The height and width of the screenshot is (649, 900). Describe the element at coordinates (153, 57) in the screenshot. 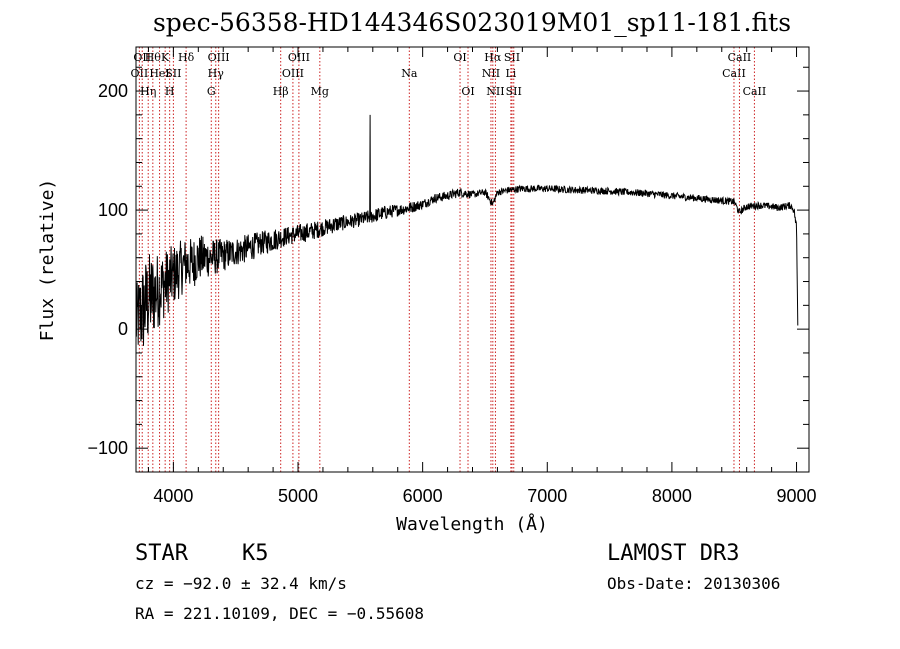

I see `line-marker-label: Hθ` at that location.